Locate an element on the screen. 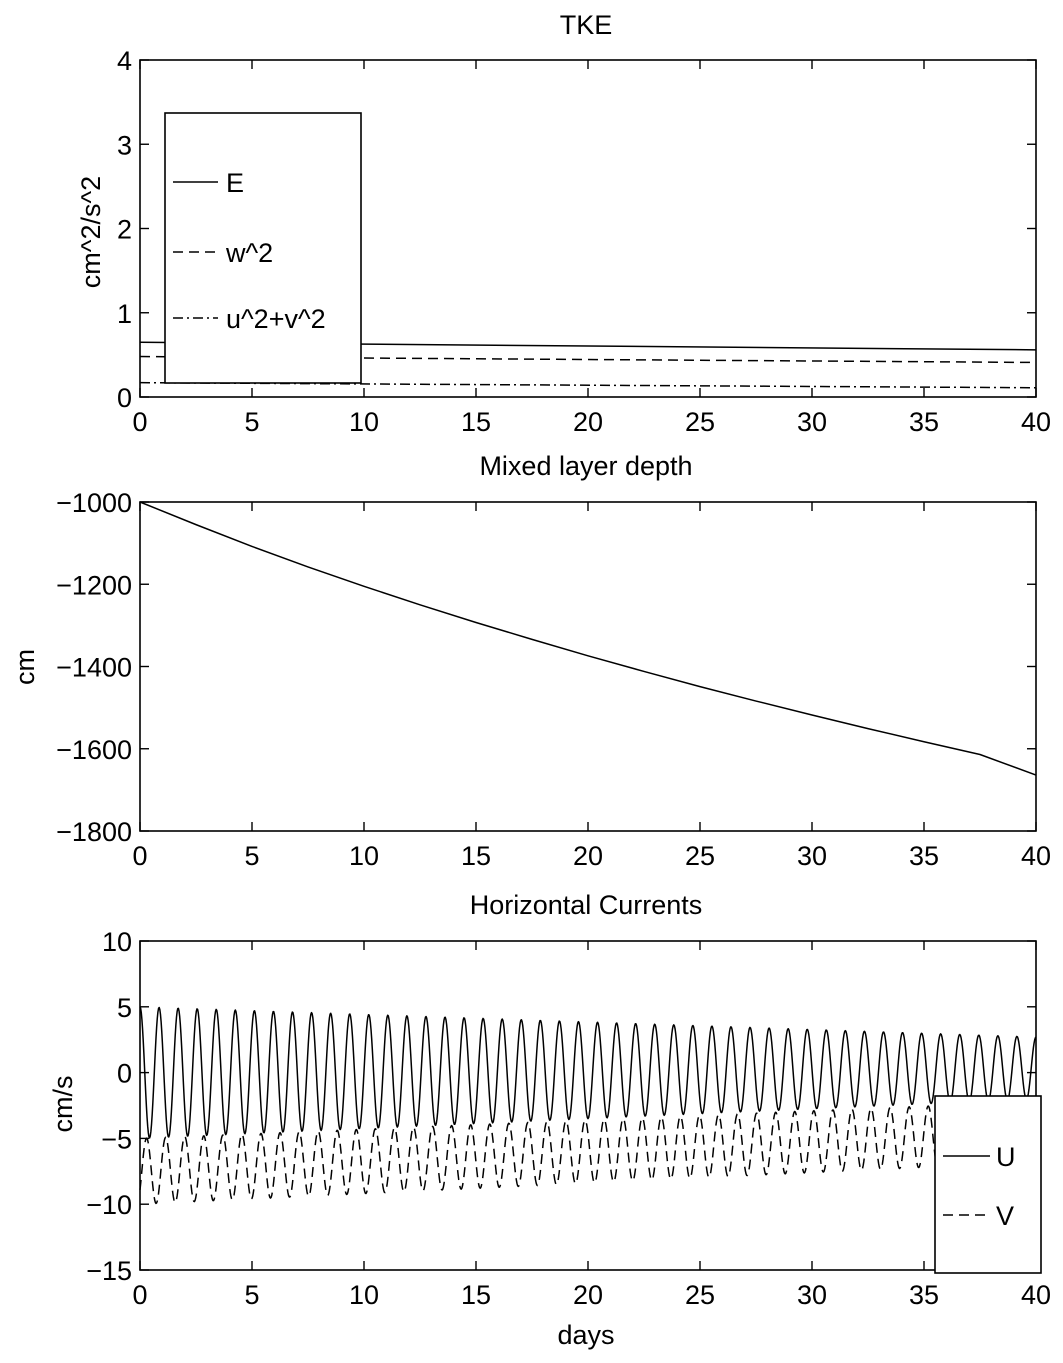  mld-xtick-label: 0 is located at coordinates (139, 856).